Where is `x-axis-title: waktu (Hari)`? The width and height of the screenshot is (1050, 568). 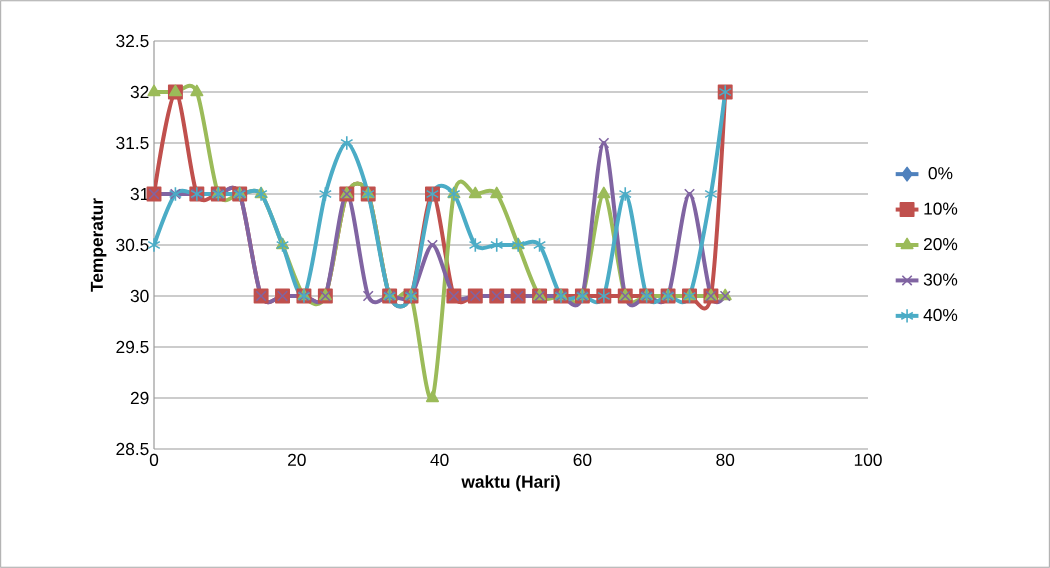 x-axis-title: waktu (Hari) is located at coordinates (510, 483).